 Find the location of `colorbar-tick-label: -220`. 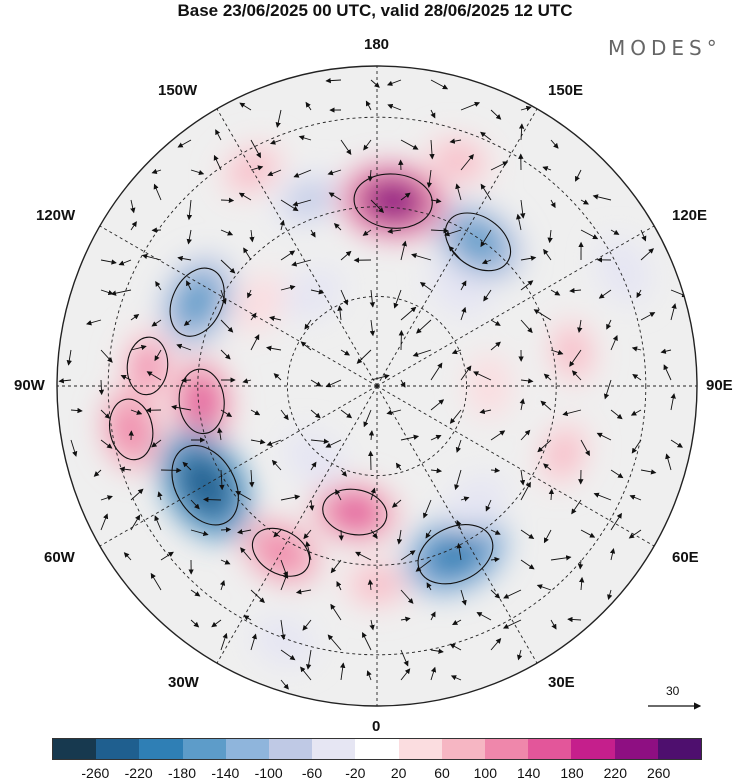

colorbar-tick-label: -220 is located at coordinates (138, 773).